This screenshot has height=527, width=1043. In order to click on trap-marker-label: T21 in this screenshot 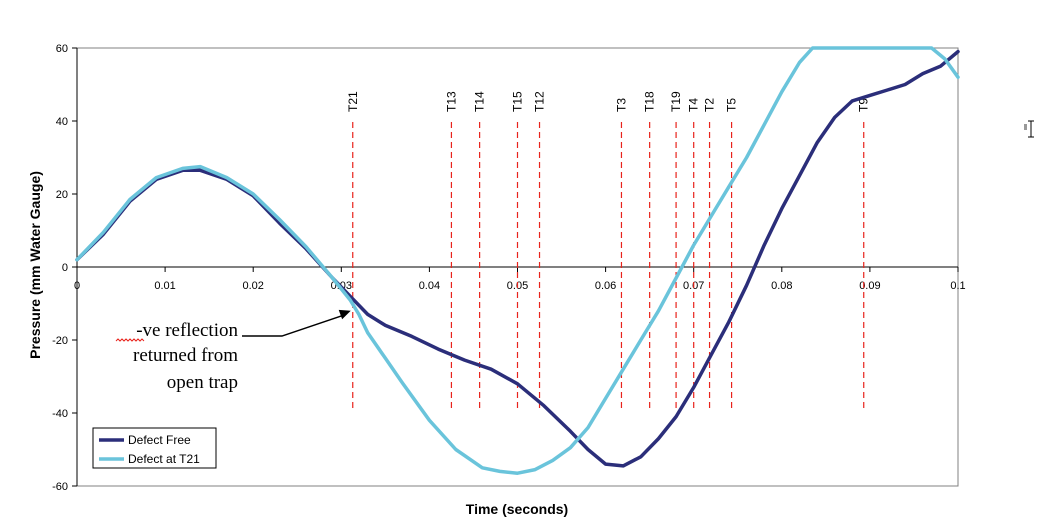, I will do `click(353, 101)`.